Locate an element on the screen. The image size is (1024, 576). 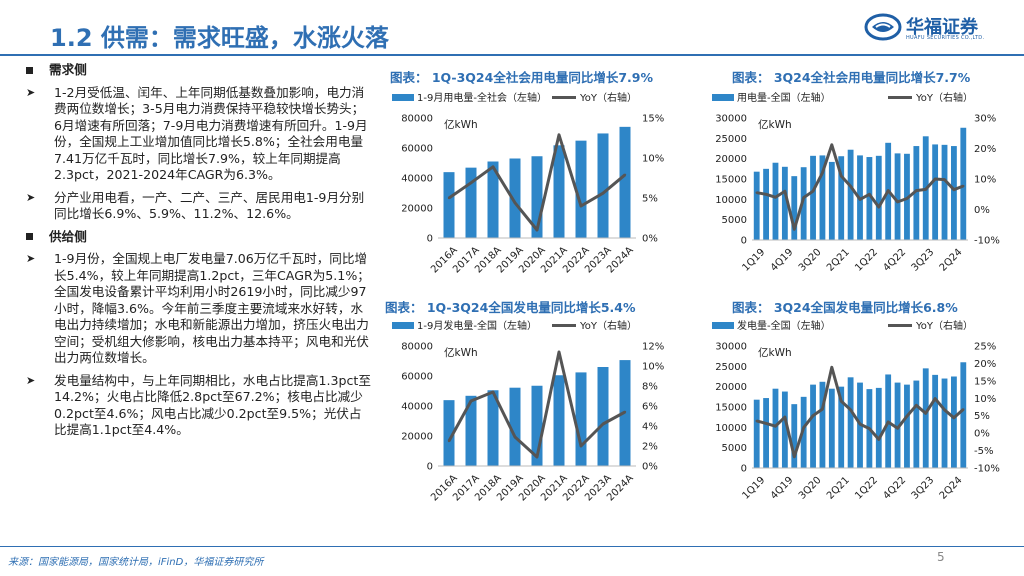
y2-tick-label: 6% is located at coordinates (650, 407).